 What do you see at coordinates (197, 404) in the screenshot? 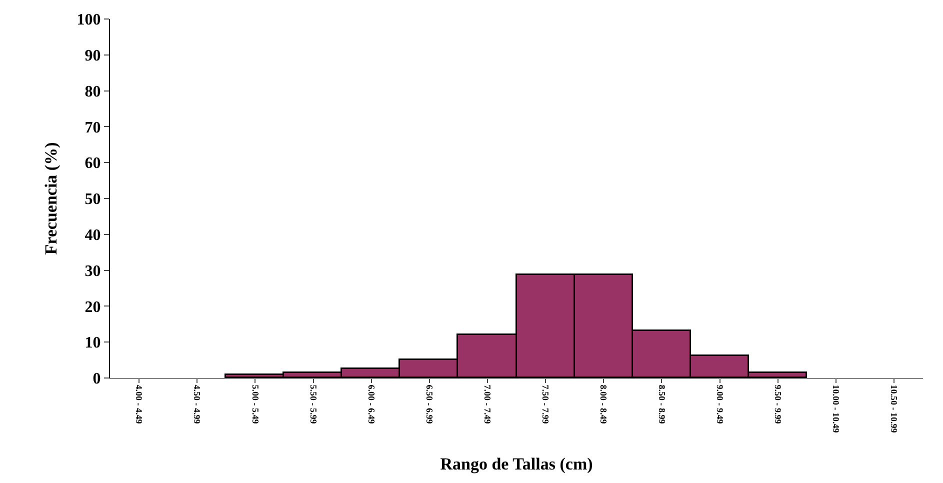
I see `x-tick-label: 4.50 - 4.99` at bounding box center [197, 404].